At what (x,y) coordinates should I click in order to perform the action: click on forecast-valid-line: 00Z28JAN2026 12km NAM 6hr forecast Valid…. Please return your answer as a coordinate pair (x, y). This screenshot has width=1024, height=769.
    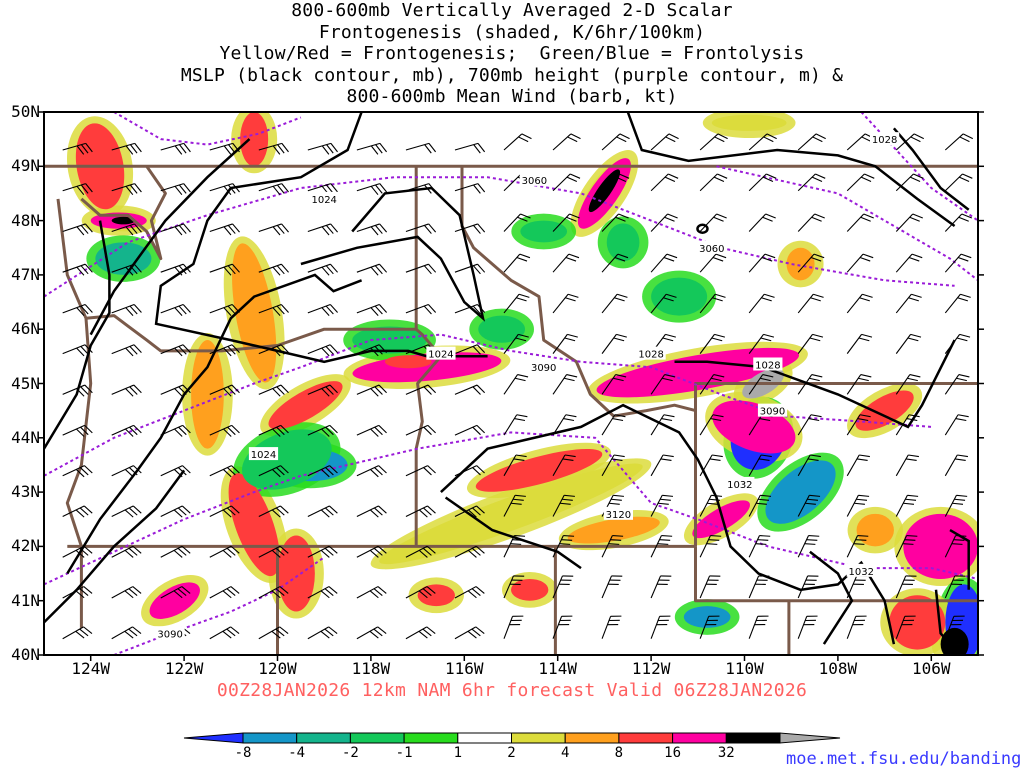
    Looking at the image, I should click on (512, 690).